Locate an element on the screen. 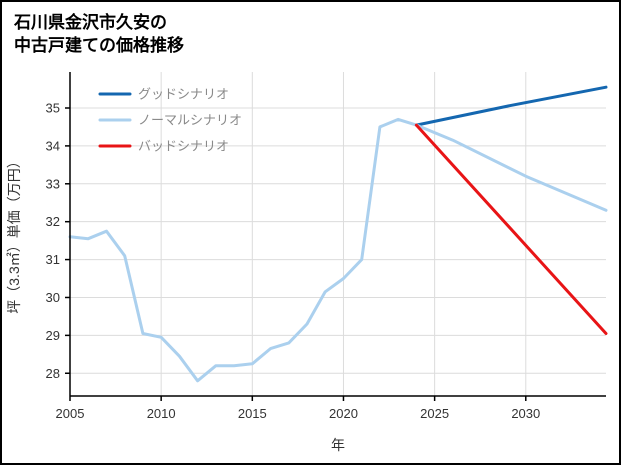 Image resolution: width=621 pixels, height=465 pixels. x-tick-label: 2005 is located at coordinates (70, 413).